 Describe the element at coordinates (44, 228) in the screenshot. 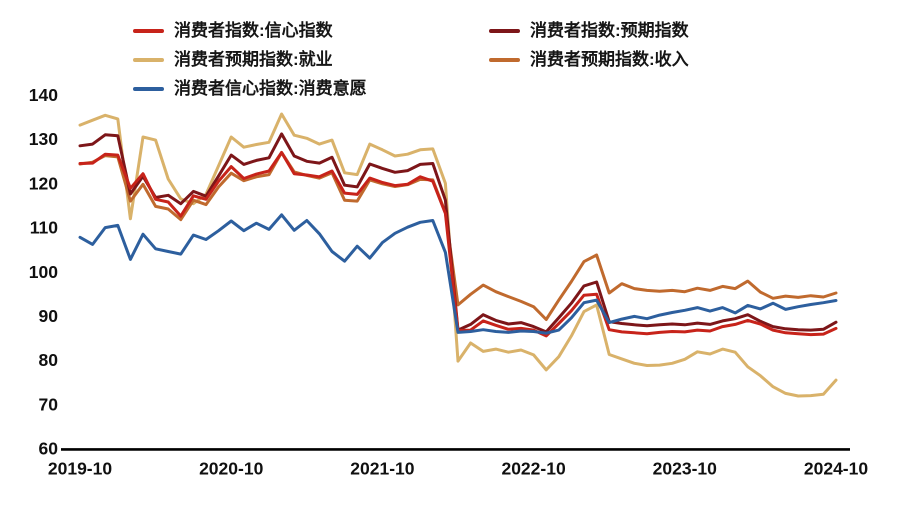

I see `y-axis-tick-label: 110` at that location.